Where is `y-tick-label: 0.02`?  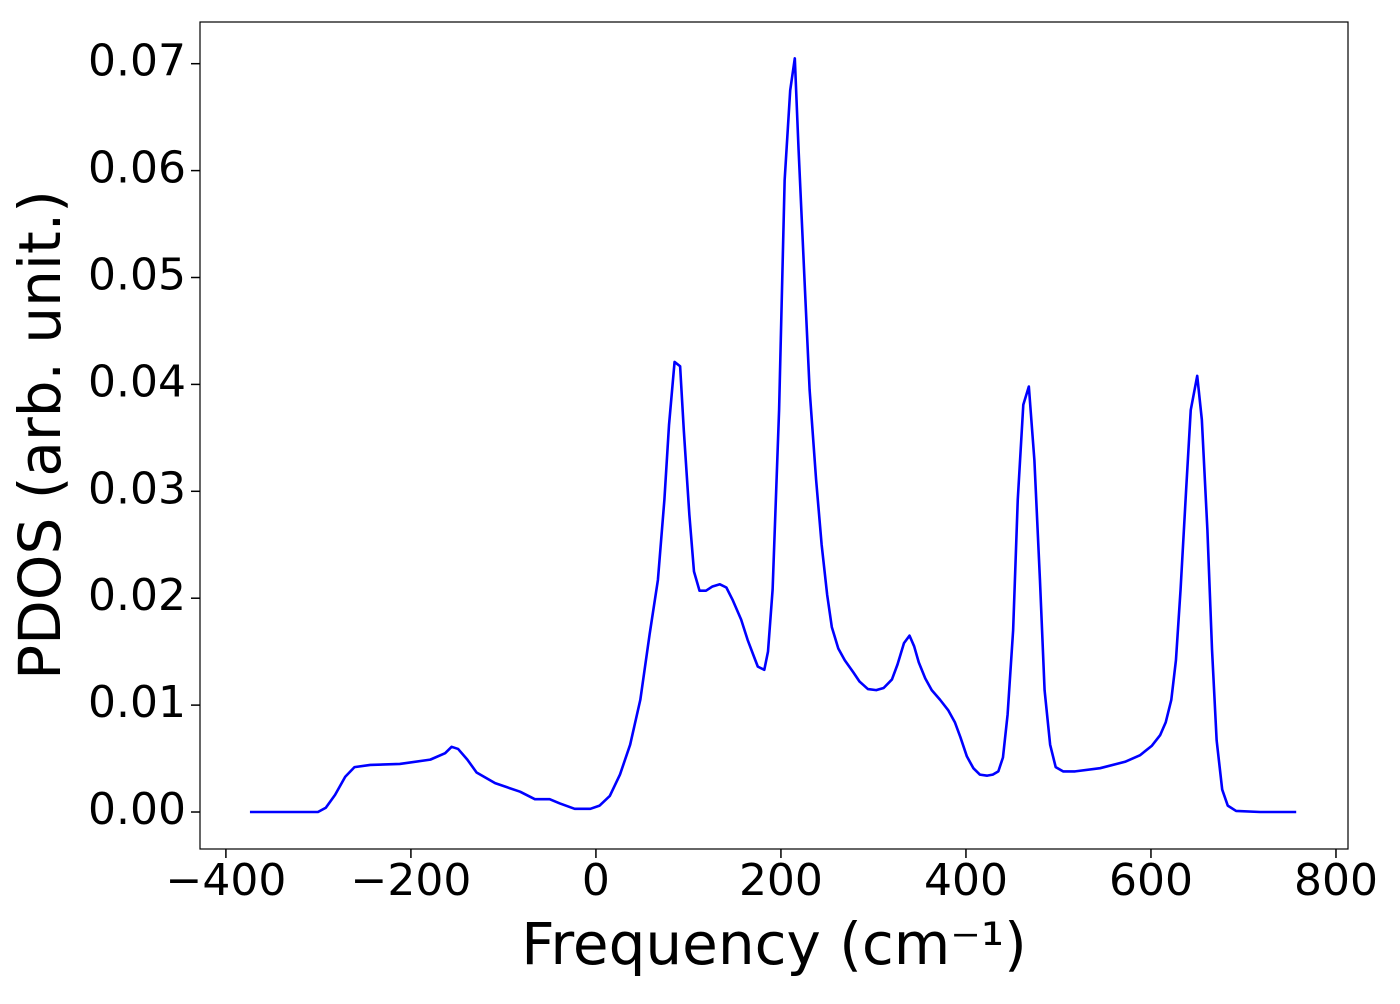
y-tick-label: 0.02 is located at coordinates (137, 595).